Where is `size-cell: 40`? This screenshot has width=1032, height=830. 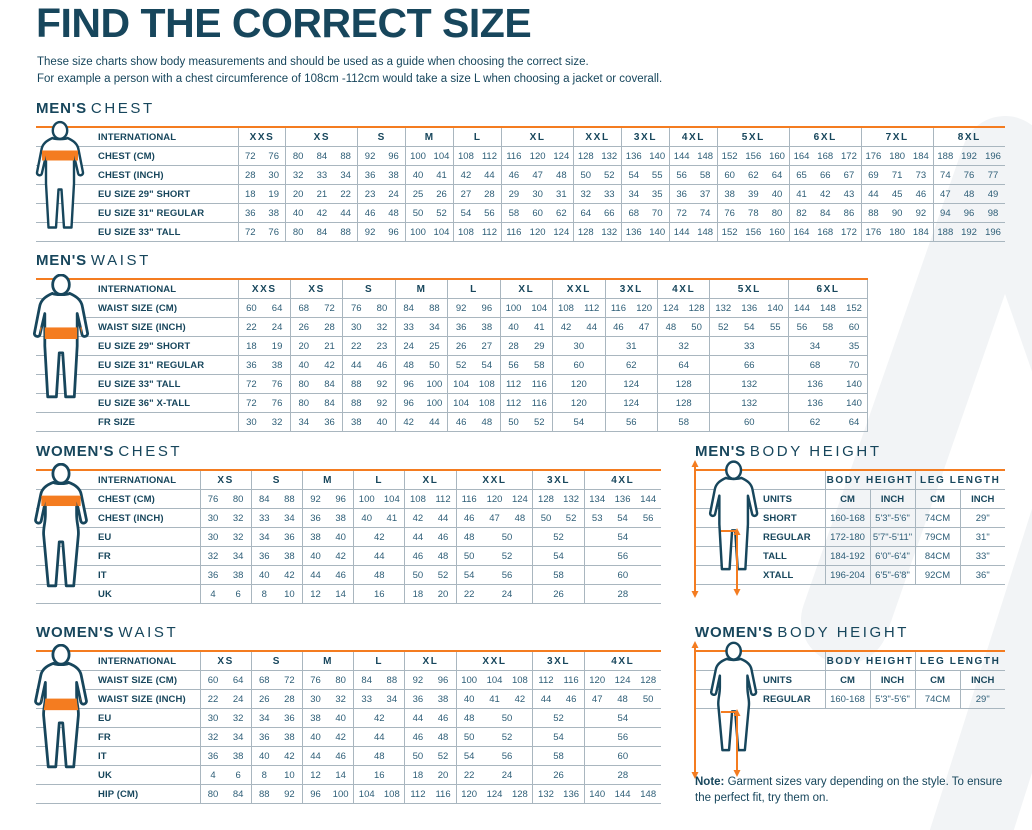 size-cell: 40 is located at coordinates (341, 537).